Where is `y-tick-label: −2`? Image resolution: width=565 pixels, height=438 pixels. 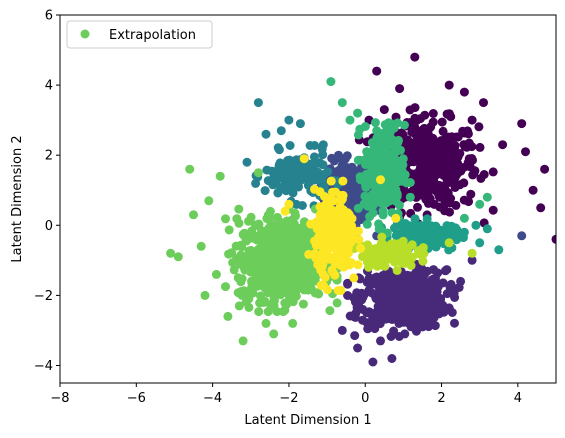 y-tick-label: −2 is located at coordinates (43, 296).